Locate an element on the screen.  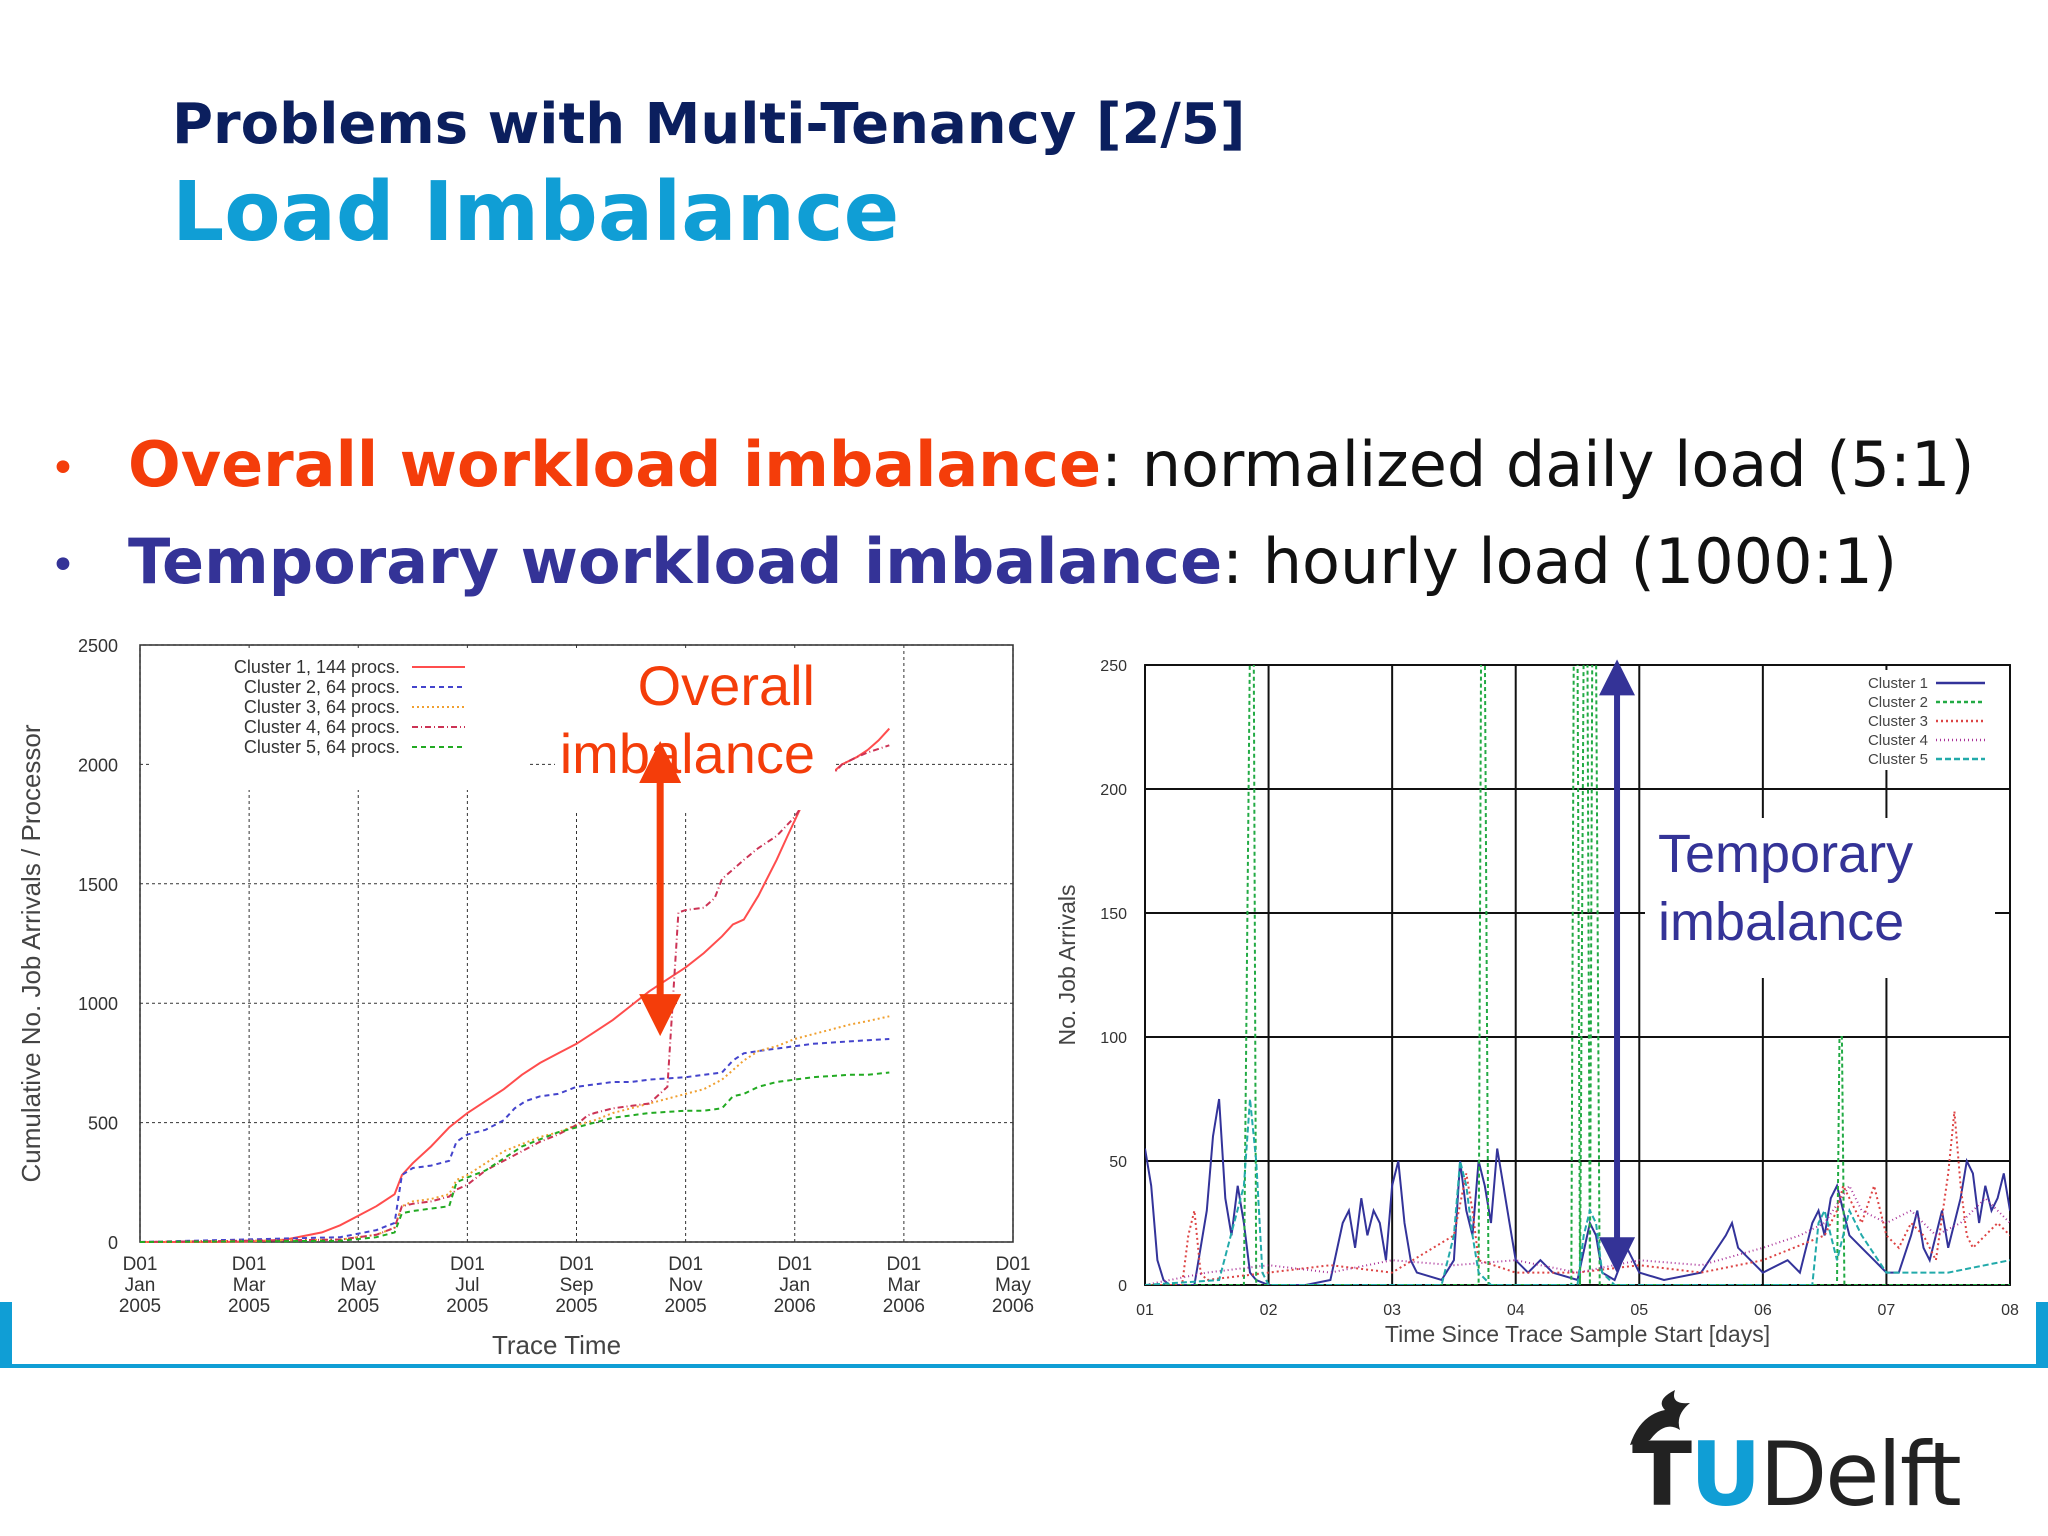
legend-label: Cluster 2, 64 procs. is located at coordinates (322, 687).